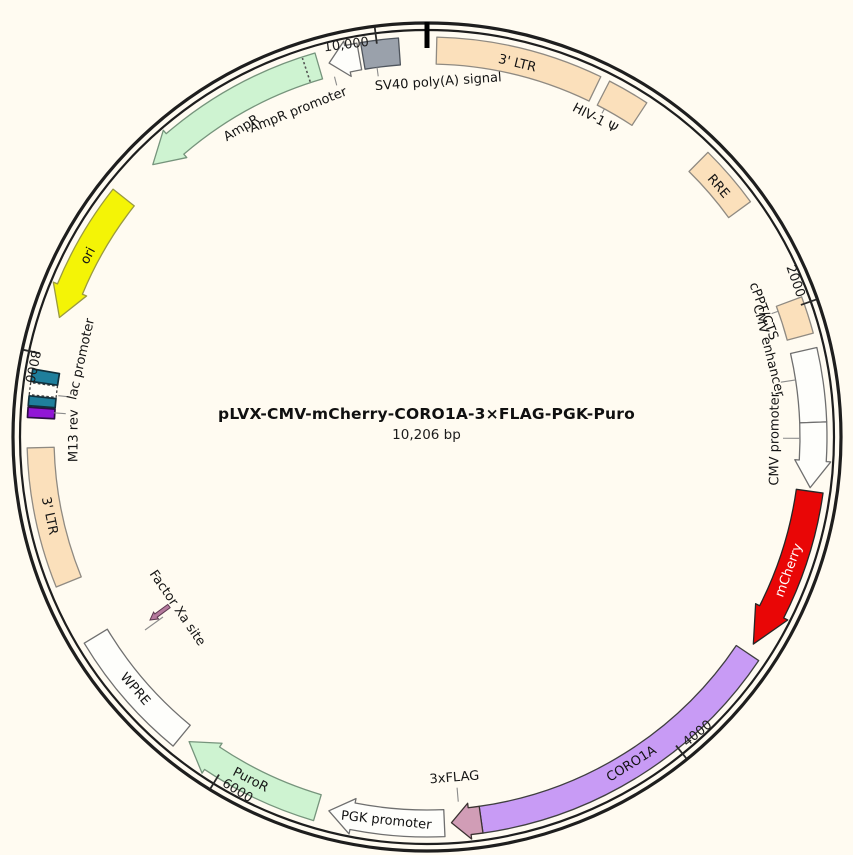  Describe the element at coordinates (794, 318) in the screenshot. I see `feature-cppt-cts` at that location.